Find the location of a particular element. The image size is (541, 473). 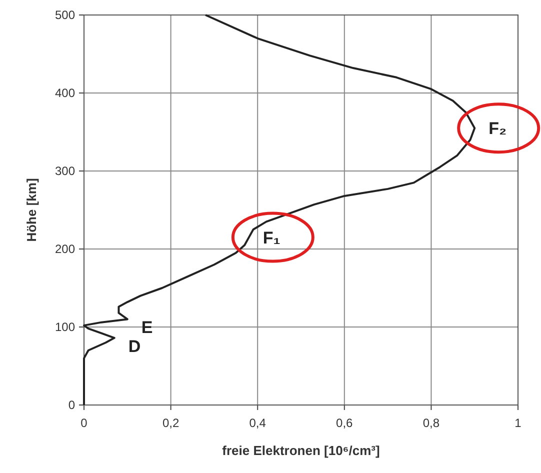

y-axis-title: Höhe [km] is located at coordinates (31, 210).